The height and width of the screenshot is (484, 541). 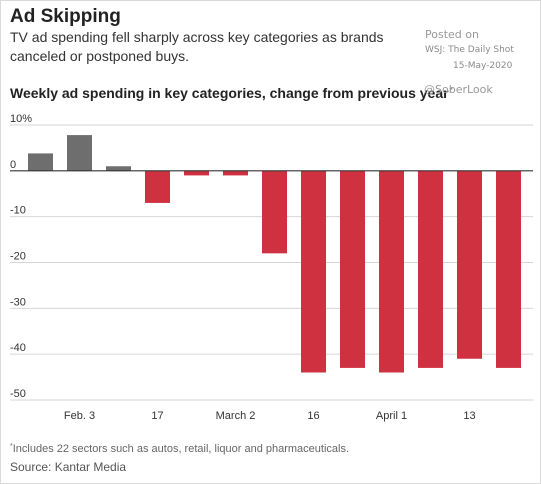 I want to click on watermark-date: 15-May-2020, so click(x=483, y=66).